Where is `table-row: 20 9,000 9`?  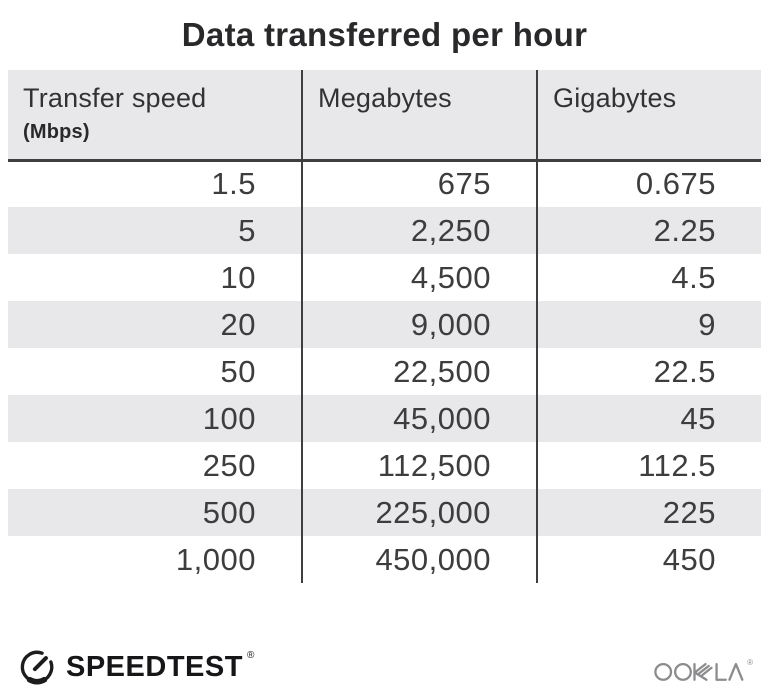
table-row: 20 9,000 9 is located at coordinates (384, 324).